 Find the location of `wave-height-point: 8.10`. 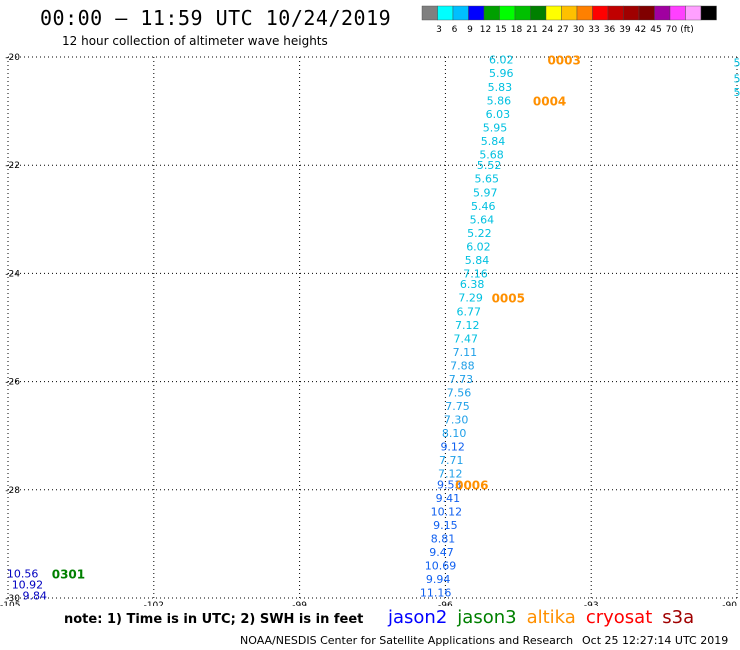

wave-height-point: 8.10 is located at coordinates (454, 433).